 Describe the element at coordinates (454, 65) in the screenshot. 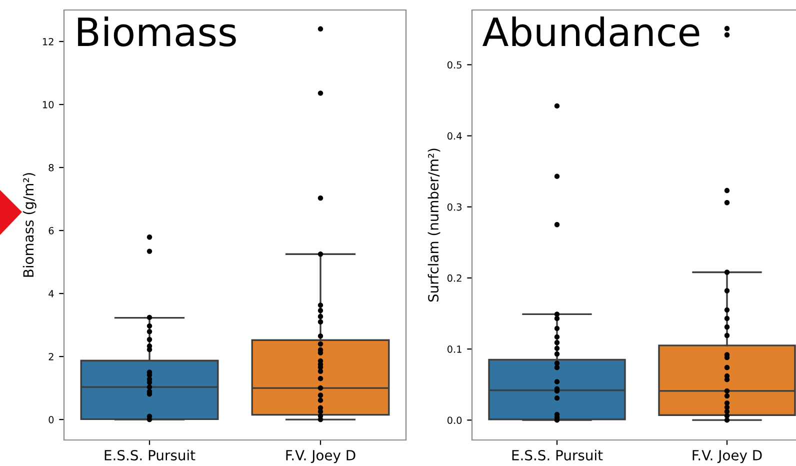

I see `y-tick-label: 0.5` at that location.